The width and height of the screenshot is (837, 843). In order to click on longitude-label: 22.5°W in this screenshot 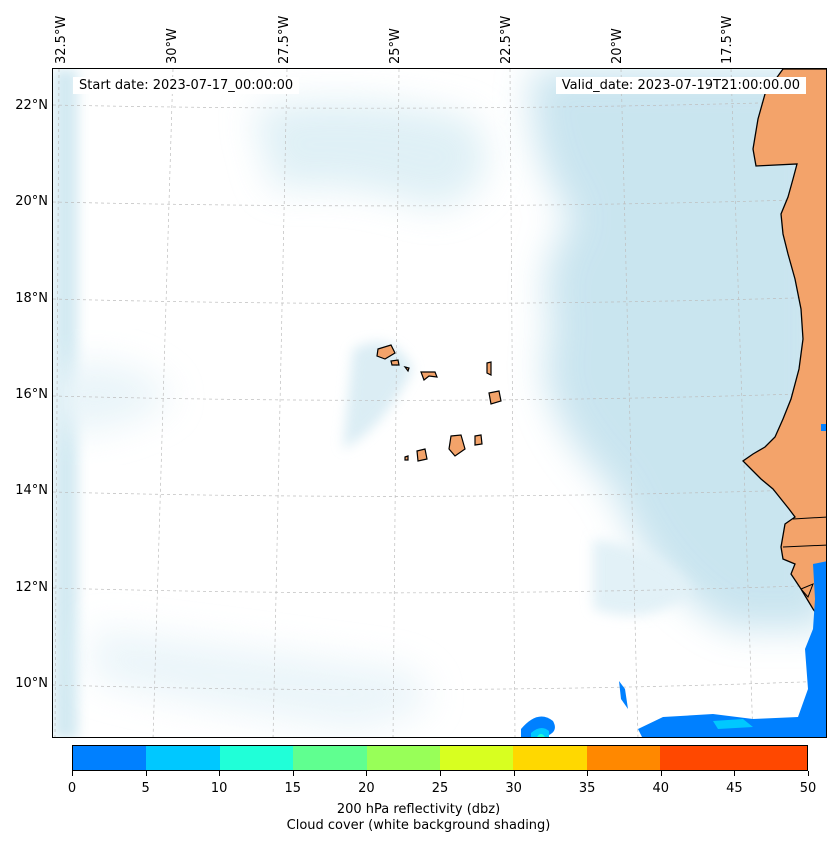, I will do `click(506, 39)`.